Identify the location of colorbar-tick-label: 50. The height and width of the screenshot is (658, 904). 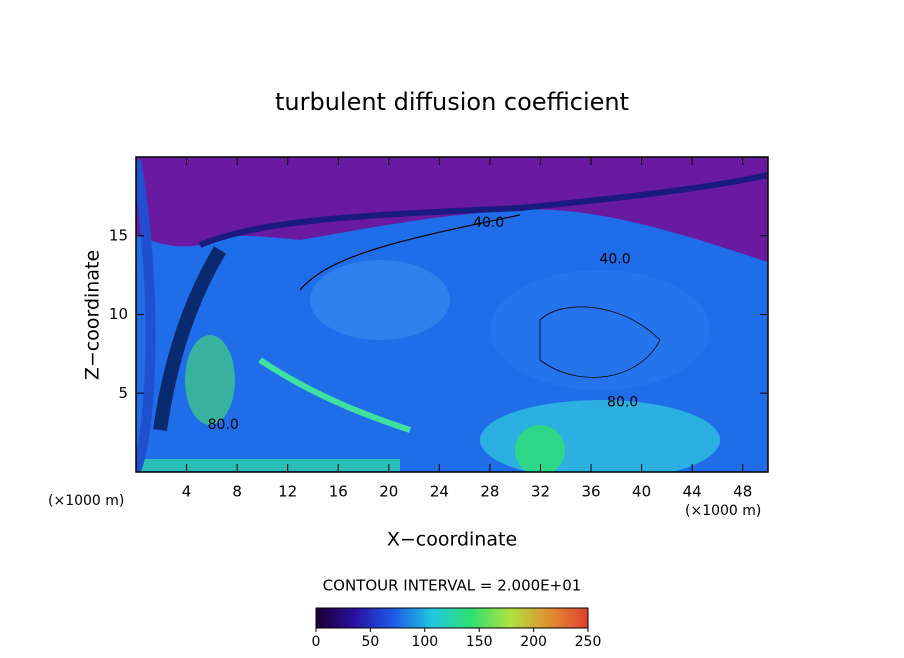
(370, 642).